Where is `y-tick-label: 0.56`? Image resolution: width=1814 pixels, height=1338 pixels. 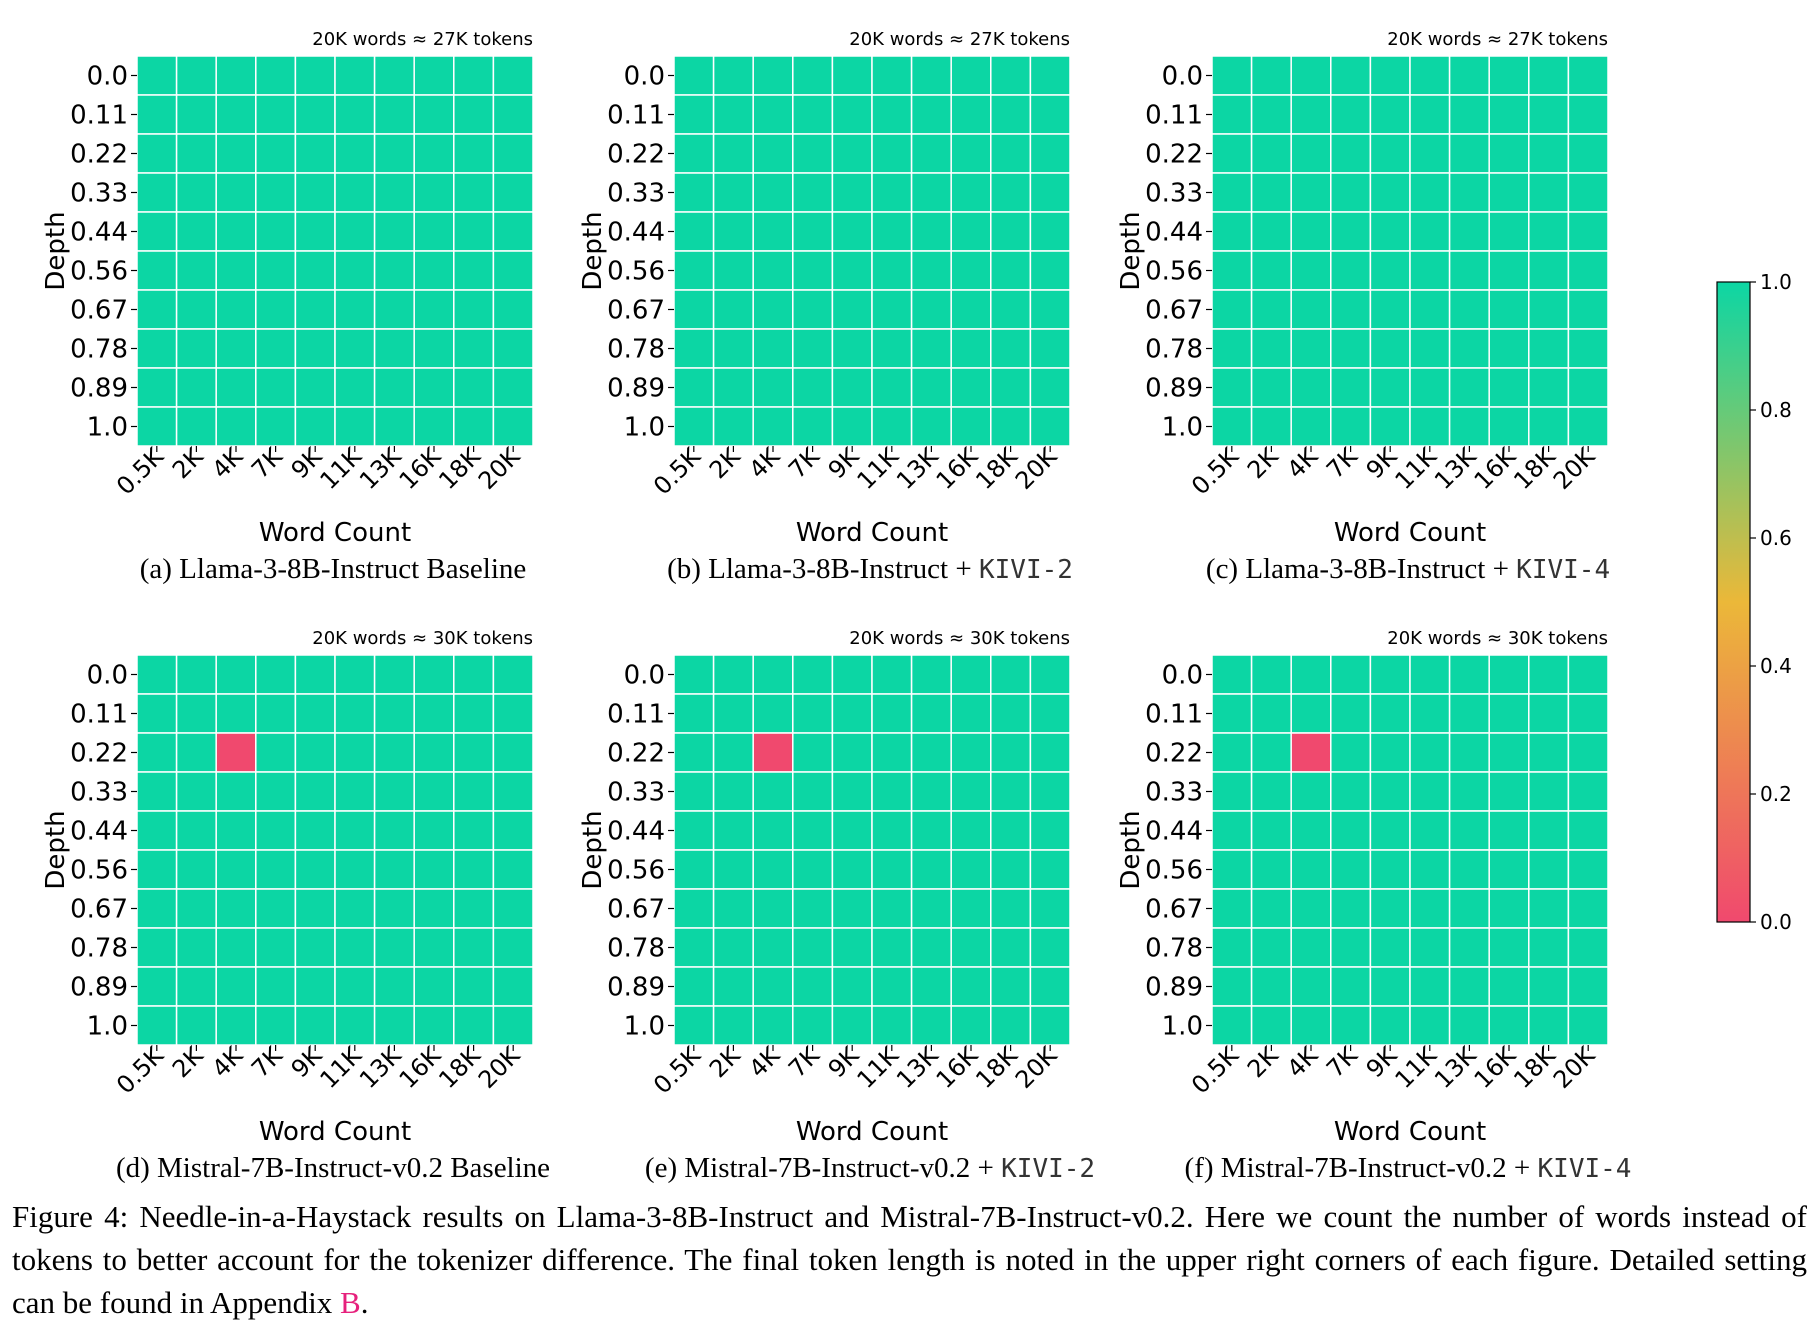
y-tick-label: 0.56 is located at coordinates (1174, 871).